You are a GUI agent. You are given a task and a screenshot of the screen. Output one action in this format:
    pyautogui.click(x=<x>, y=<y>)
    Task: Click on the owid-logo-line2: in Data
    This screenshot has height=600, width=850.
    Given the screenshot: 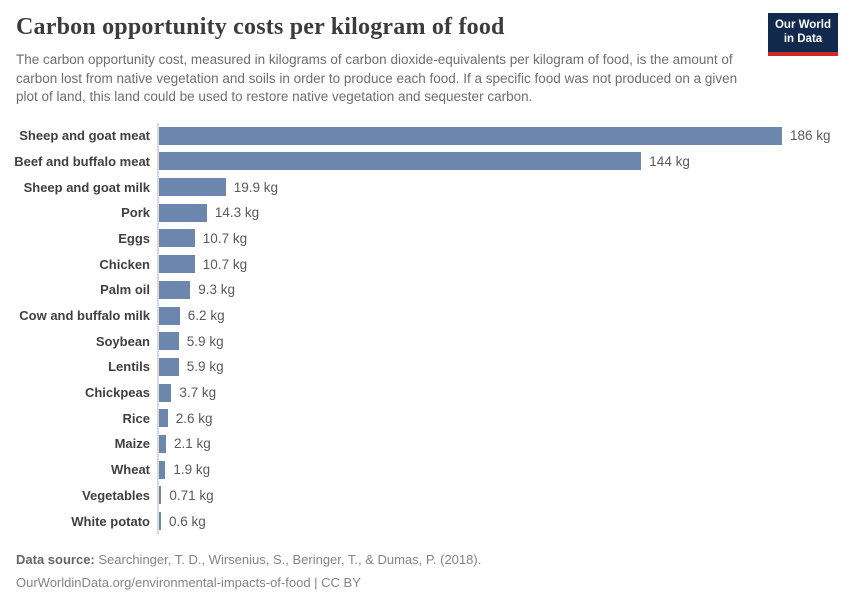 What is the action you would take?
    pyautogui.click(x=803, y=38)
    